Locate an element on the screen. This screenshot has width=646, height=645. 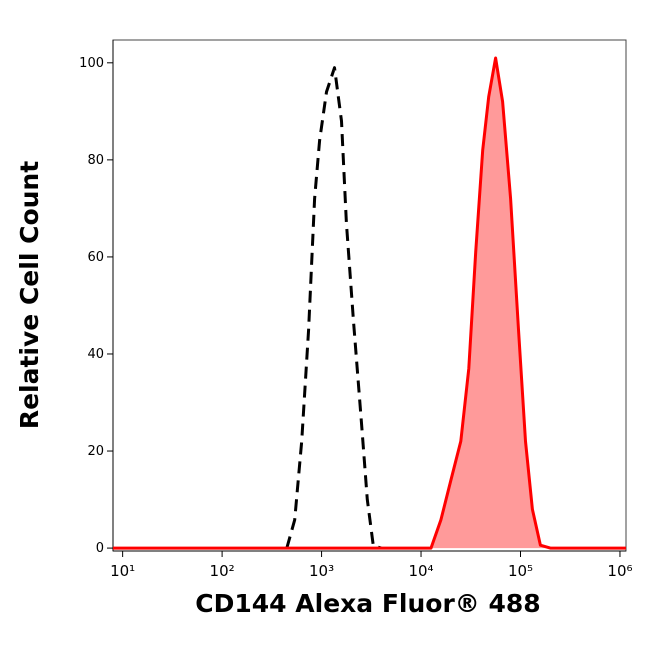
x-tick-label: 10⁴ is located at coordinates (420, 571).